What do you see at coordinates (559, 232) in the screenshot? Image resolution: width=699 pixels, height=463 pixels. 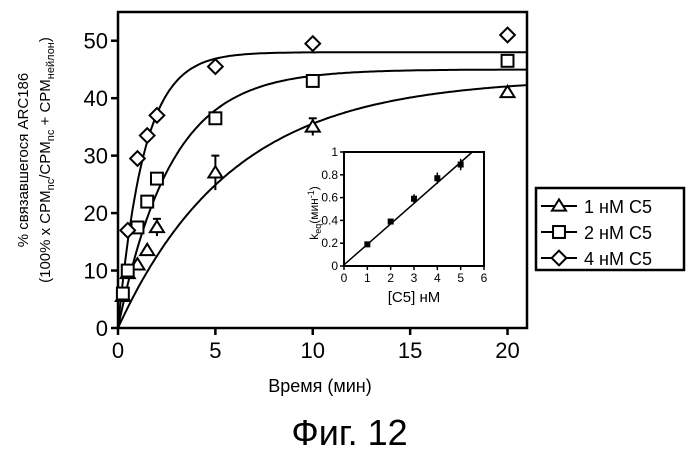 I see `legend-marker-square` at bounding box center [559, 232].